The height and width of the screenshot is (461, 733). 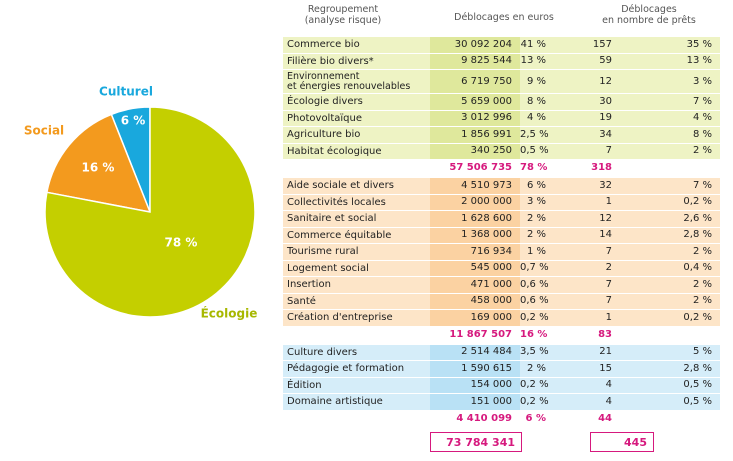 What do you see at coordinates (480, 167) in the screenshot?
I see `subtotal-amount: 57 506 735` at bounding box center [480, 167].